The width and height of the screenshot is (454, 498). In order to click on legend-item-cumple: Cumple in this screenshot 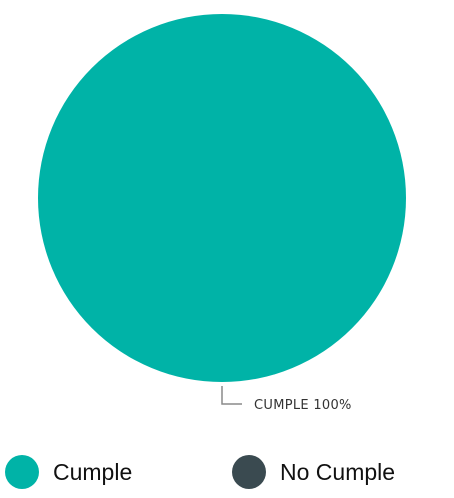, I will do `click(68, 472)`.